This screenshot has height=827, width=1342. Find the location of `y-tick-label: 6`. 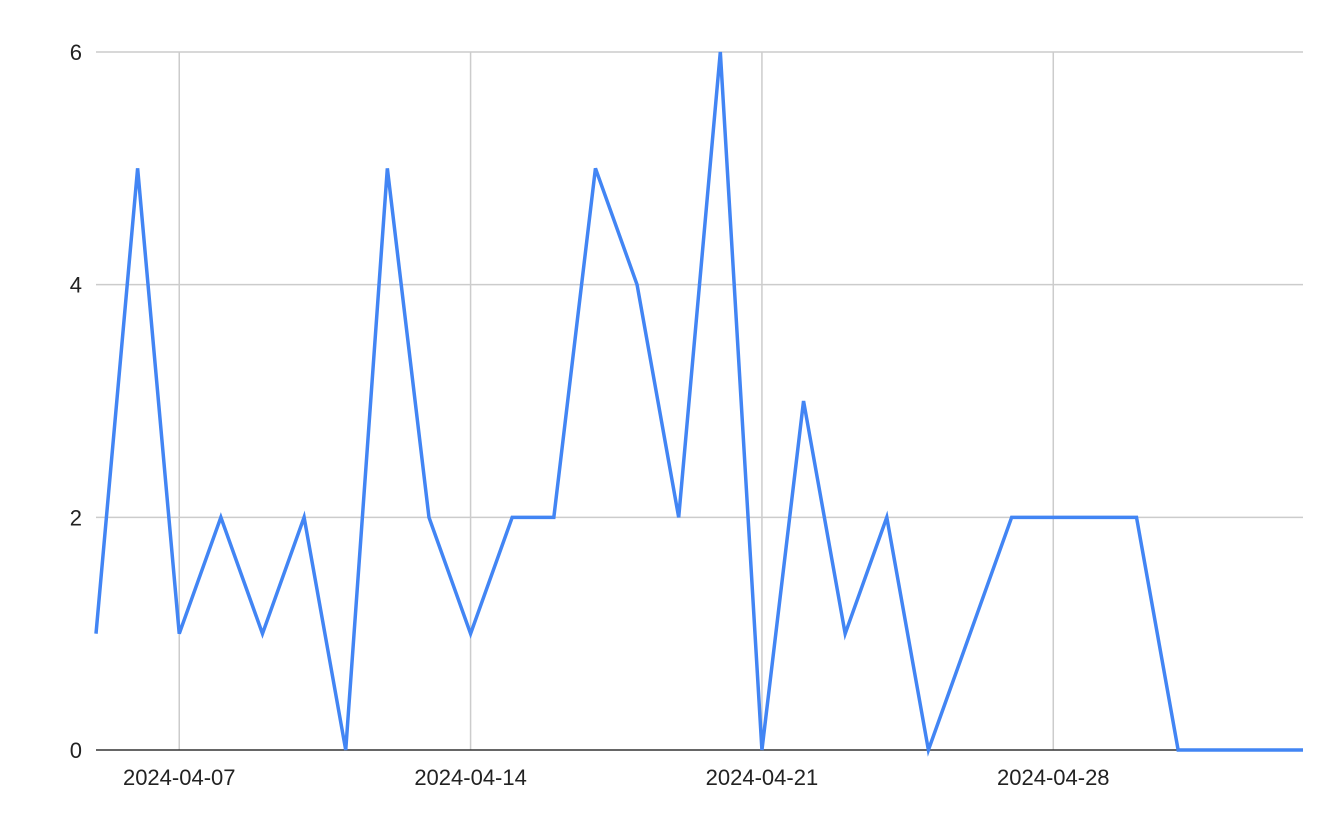

y-tick-label: 6 is located at coordinates (76, 52).